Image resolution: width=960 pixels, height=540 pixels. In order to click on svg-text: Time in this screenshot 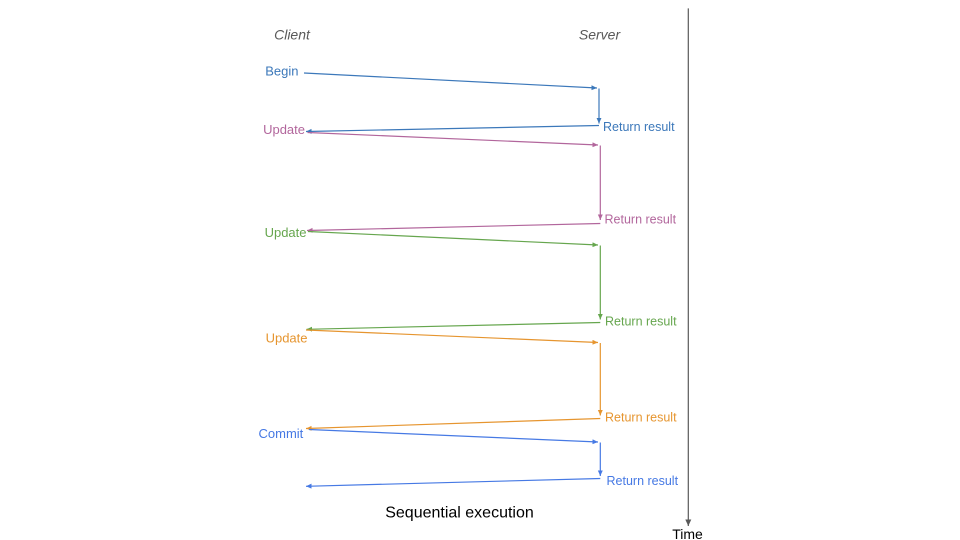, I will do `click(687, 533)`.